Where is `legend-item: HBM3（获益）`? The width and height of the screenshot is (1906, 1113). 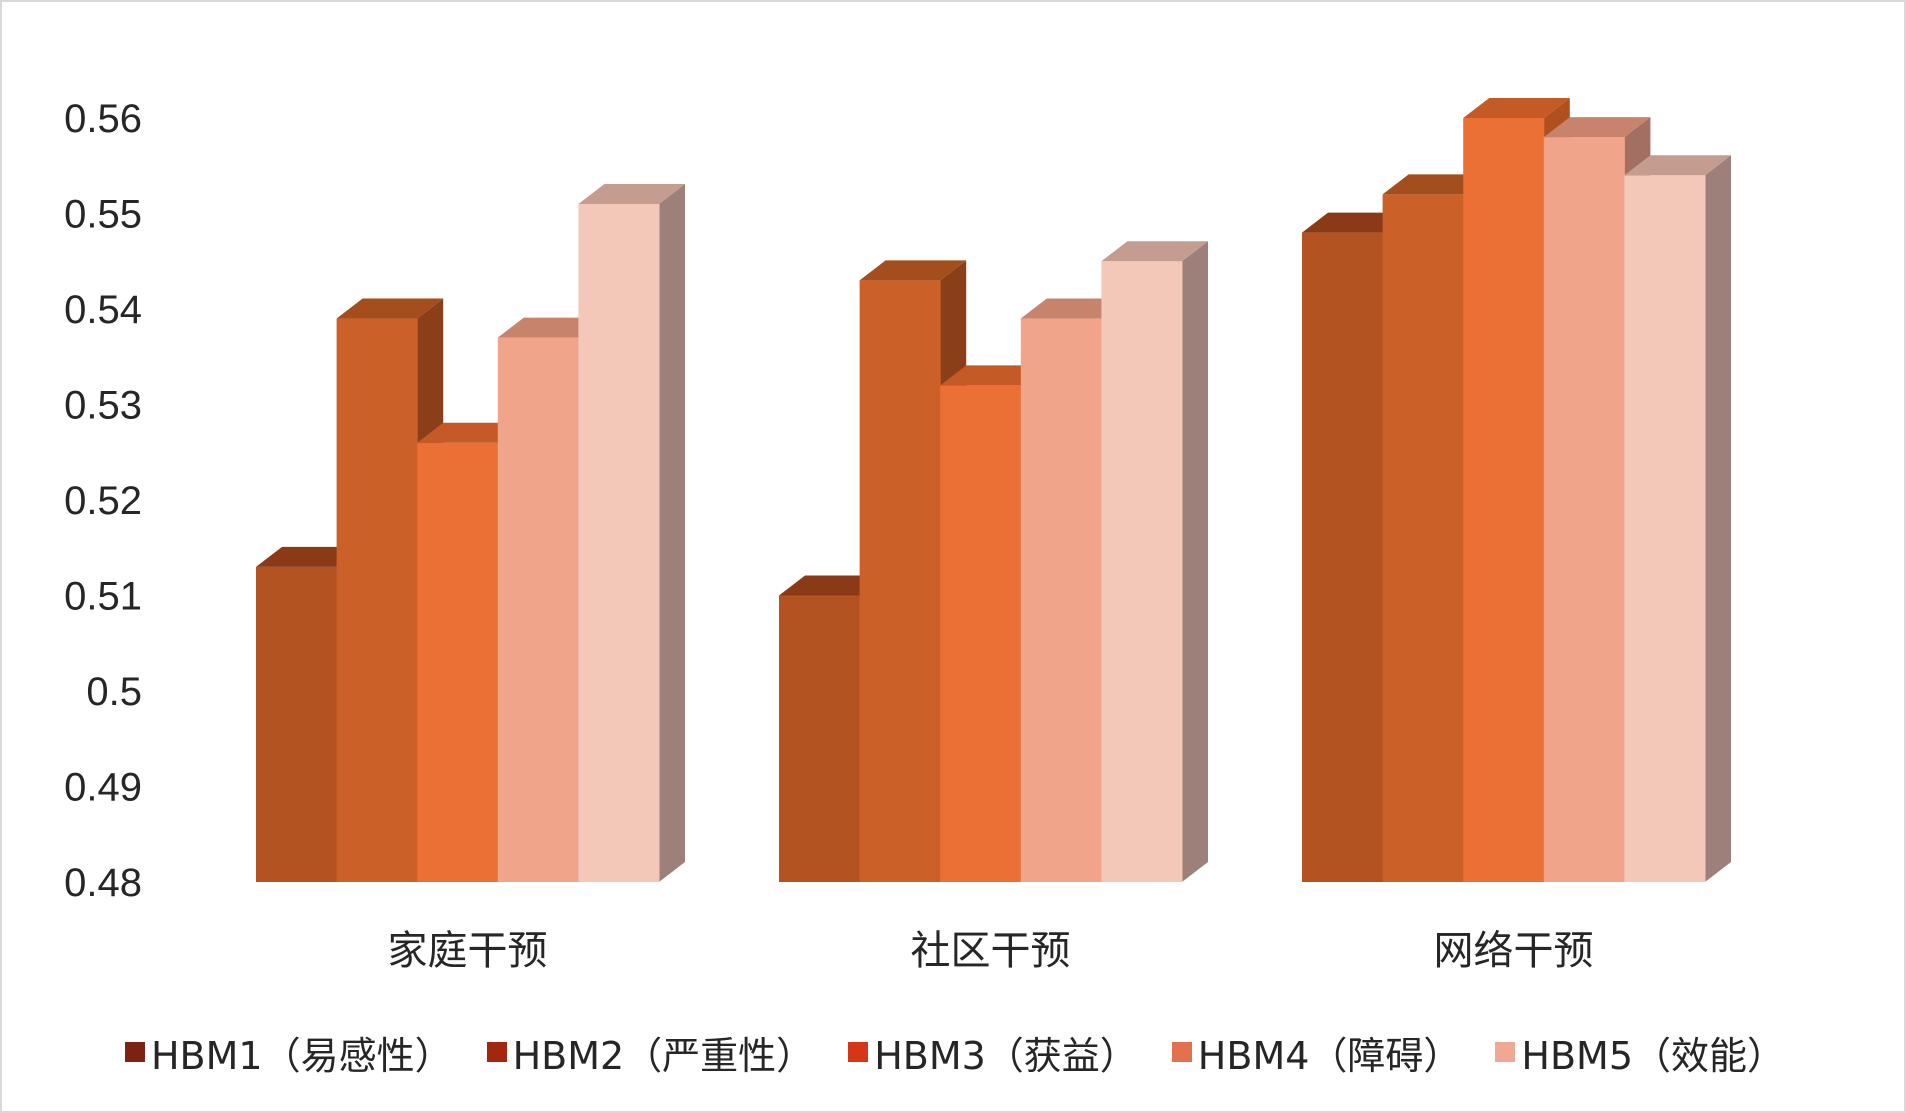
legend-item: HBM3（获益） is located at coordinates (993, 1052).